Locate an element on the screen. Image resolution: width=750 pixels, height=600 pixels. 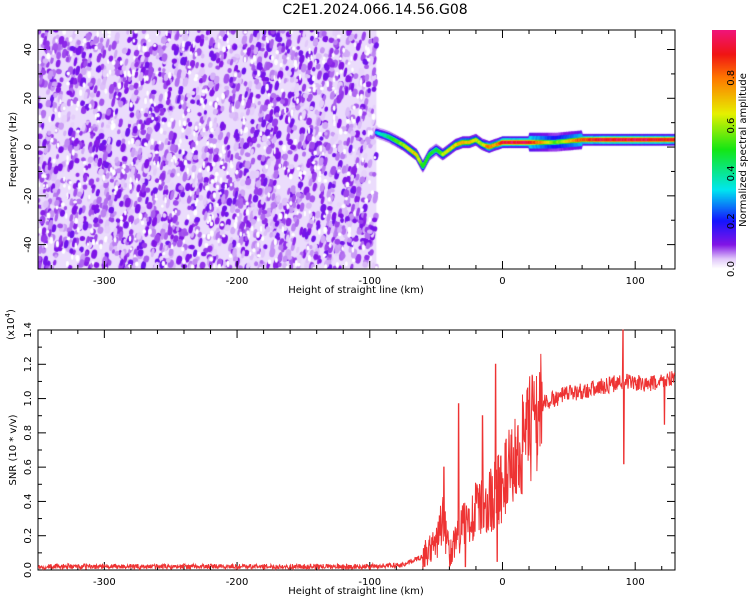
snr-y-tick-label: 0.8 is located at coordinates (28, 433).